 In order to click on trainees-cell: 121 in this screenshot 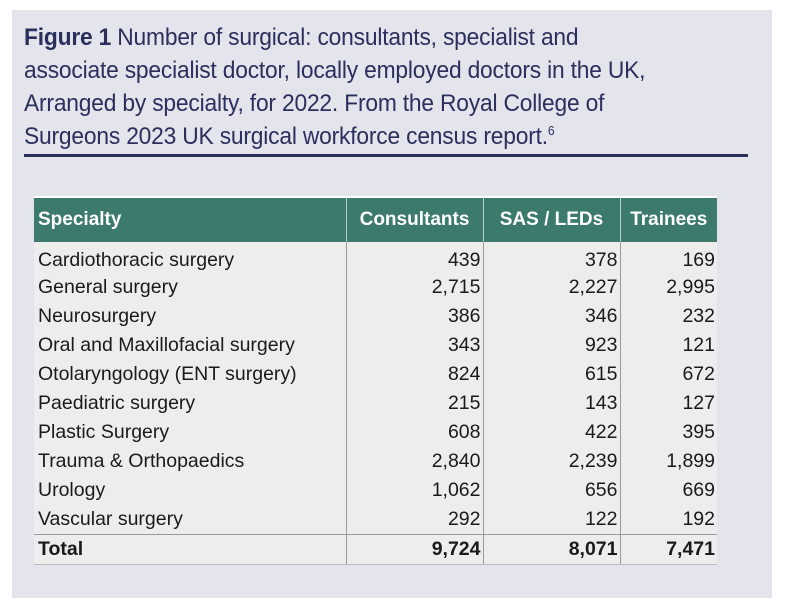, I will do `click(668, 345)`.